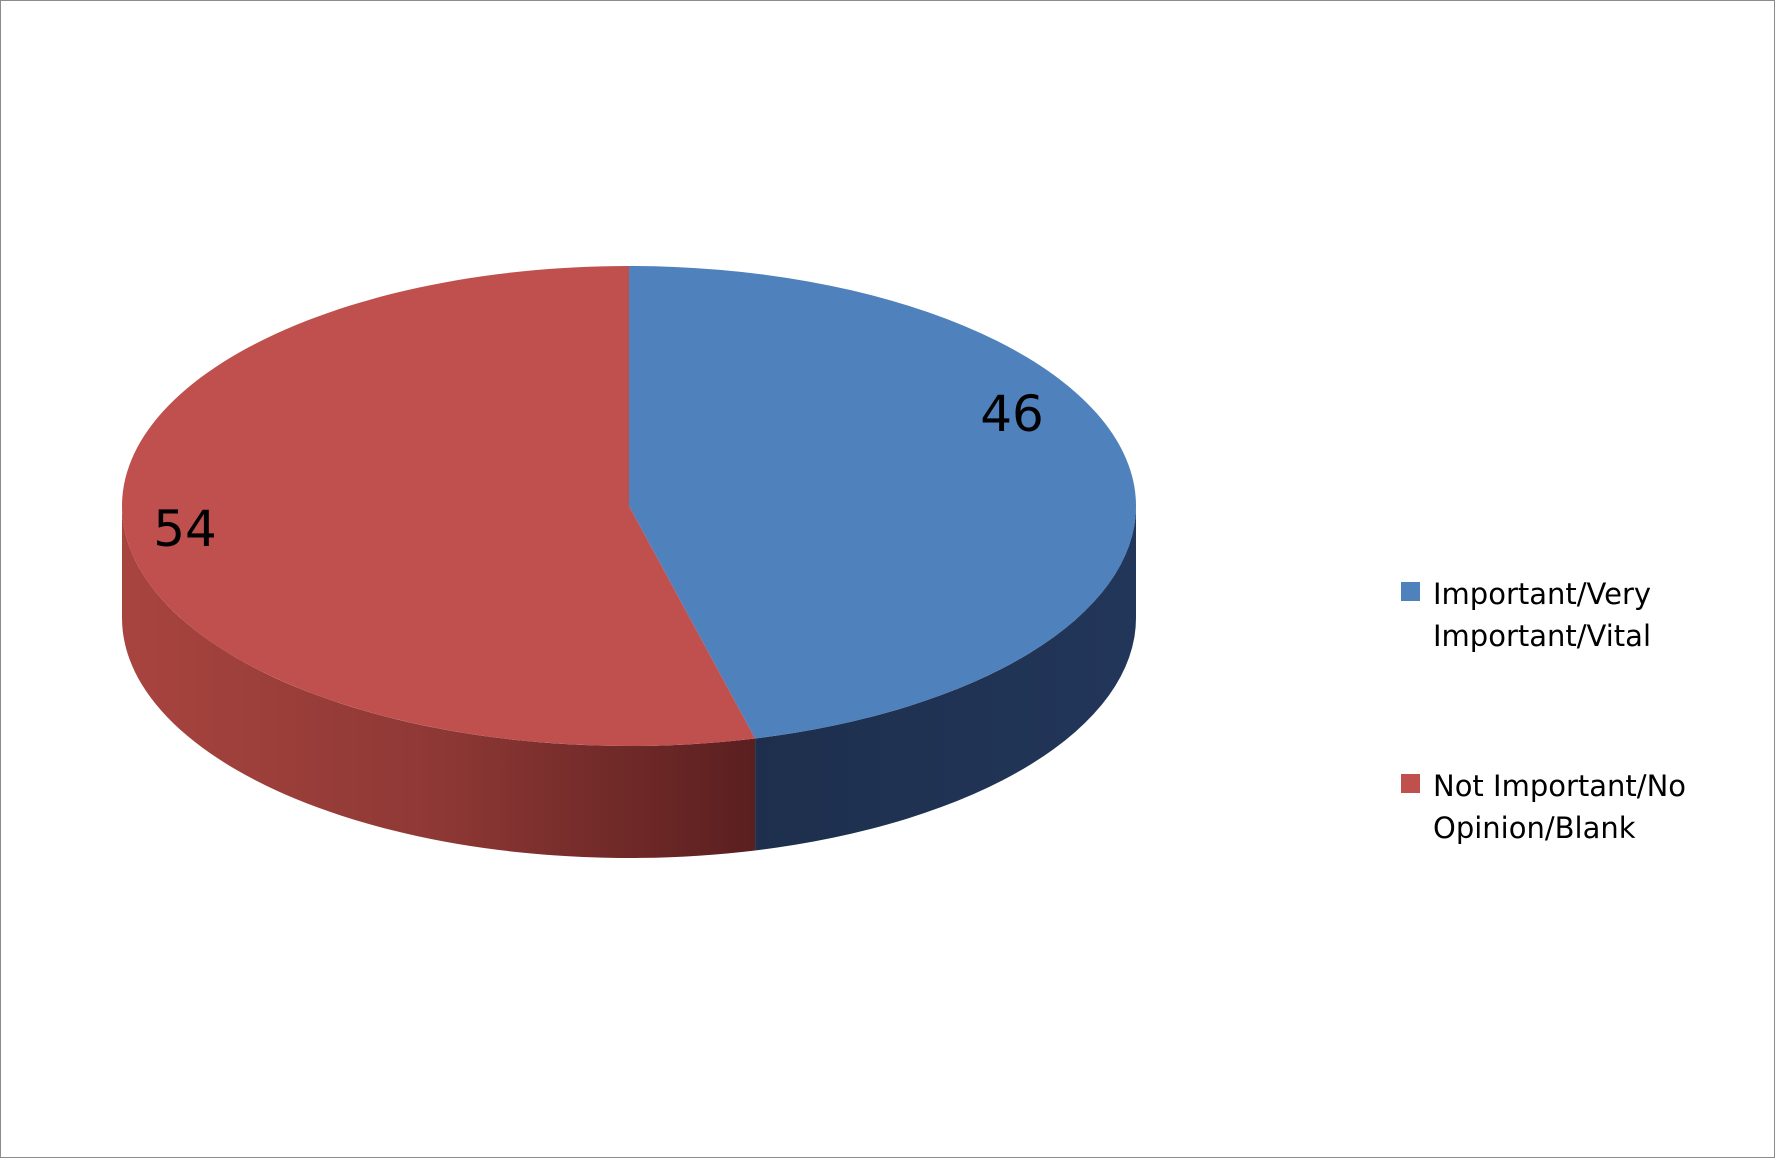 The width and height of the screenshot is (1775, 1158). I want to click on legend-swatch-not-important, so click(1410, 783).